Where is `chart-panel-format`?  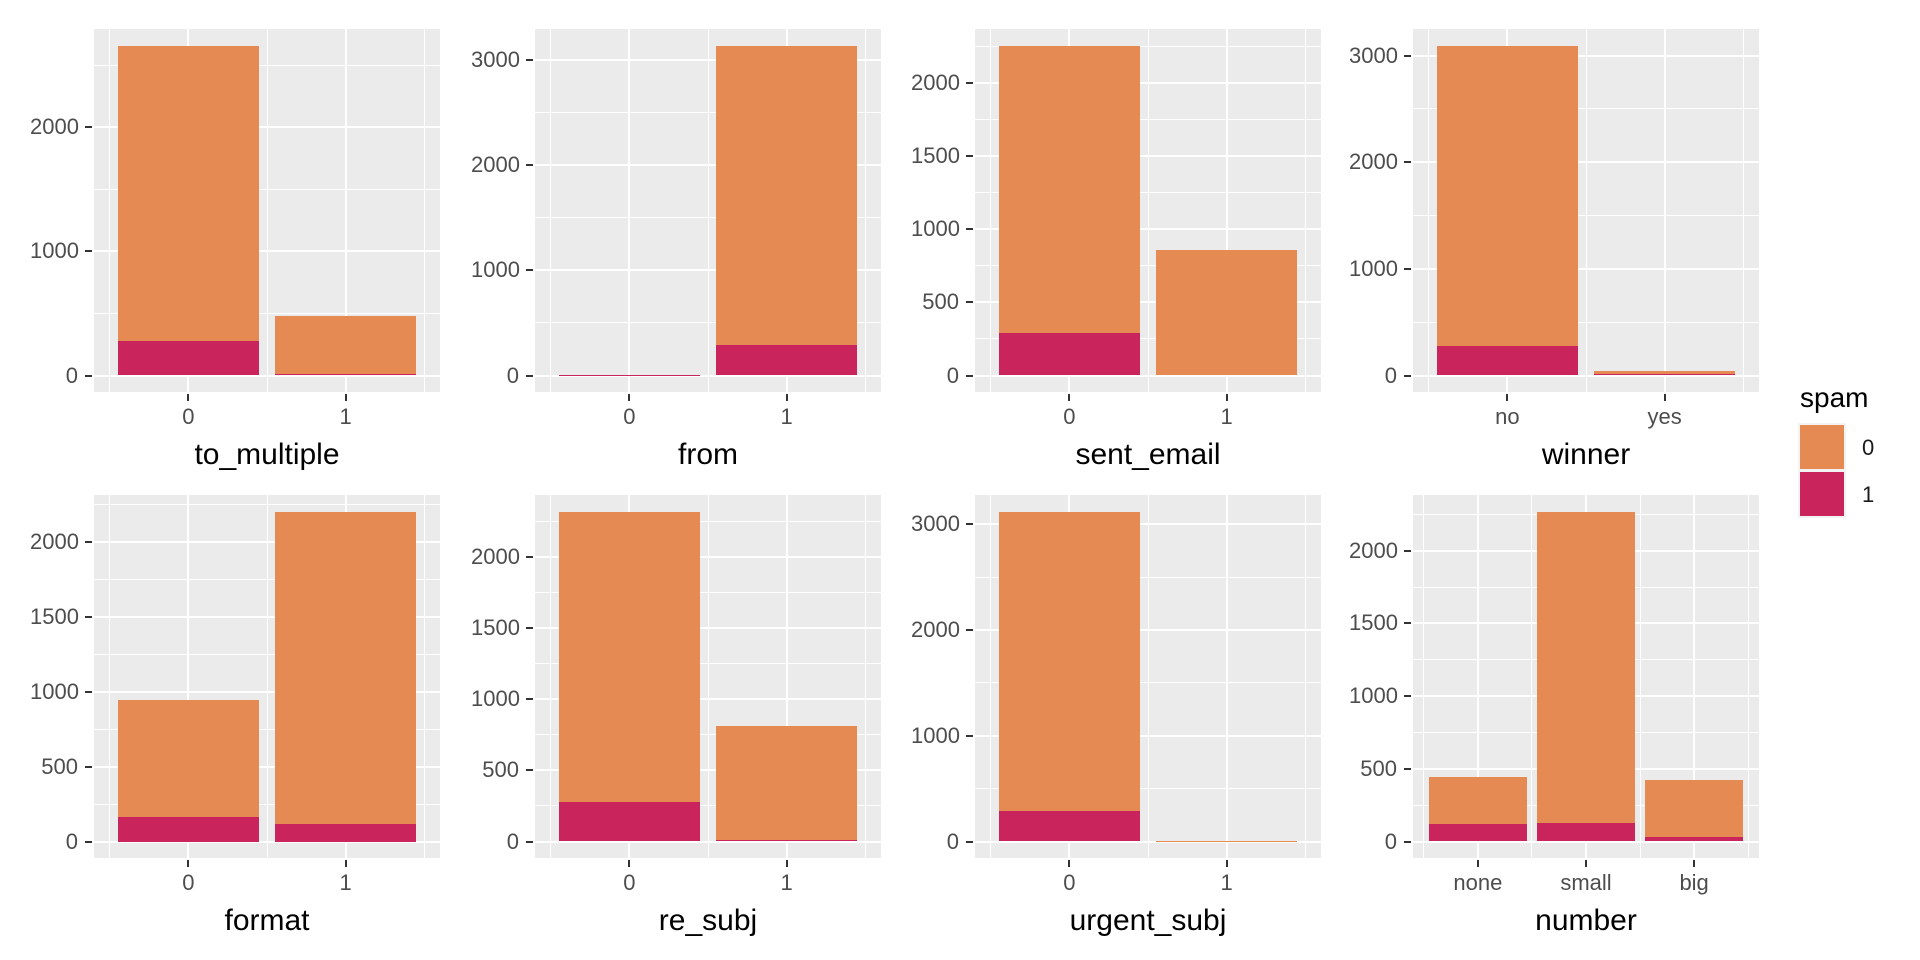
chart-panel-format is located at coordinates (267, 676).